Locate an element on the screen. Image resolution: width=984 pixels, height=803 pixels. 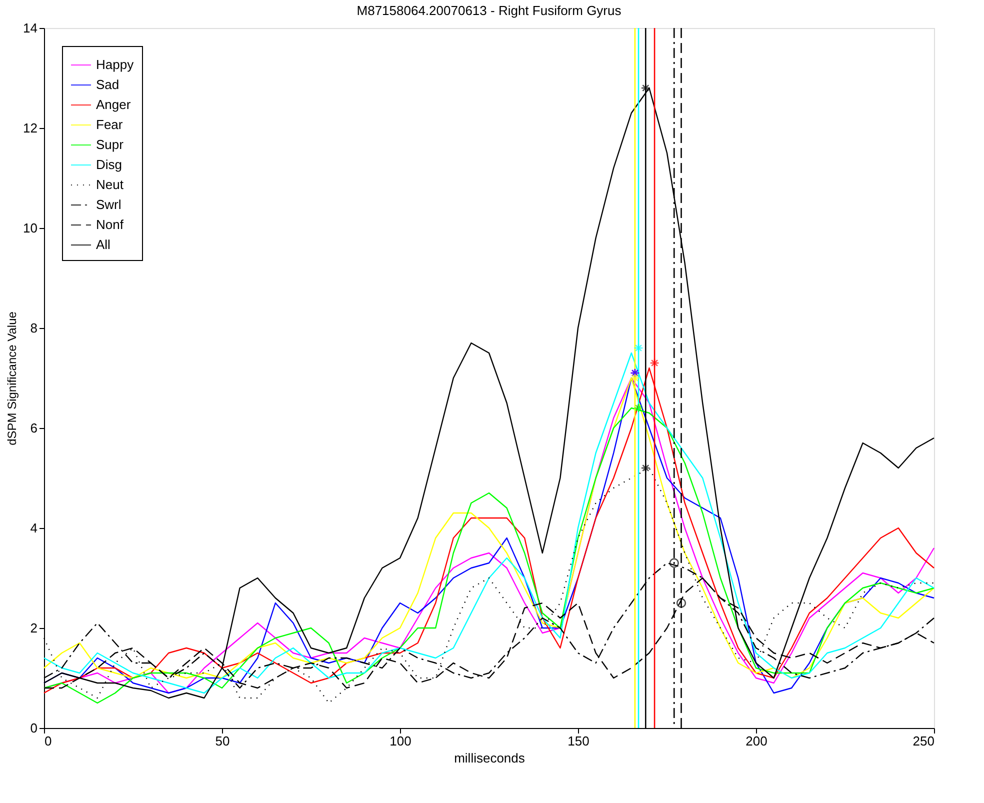
legend-label: All is located at coordinates (103, 244).